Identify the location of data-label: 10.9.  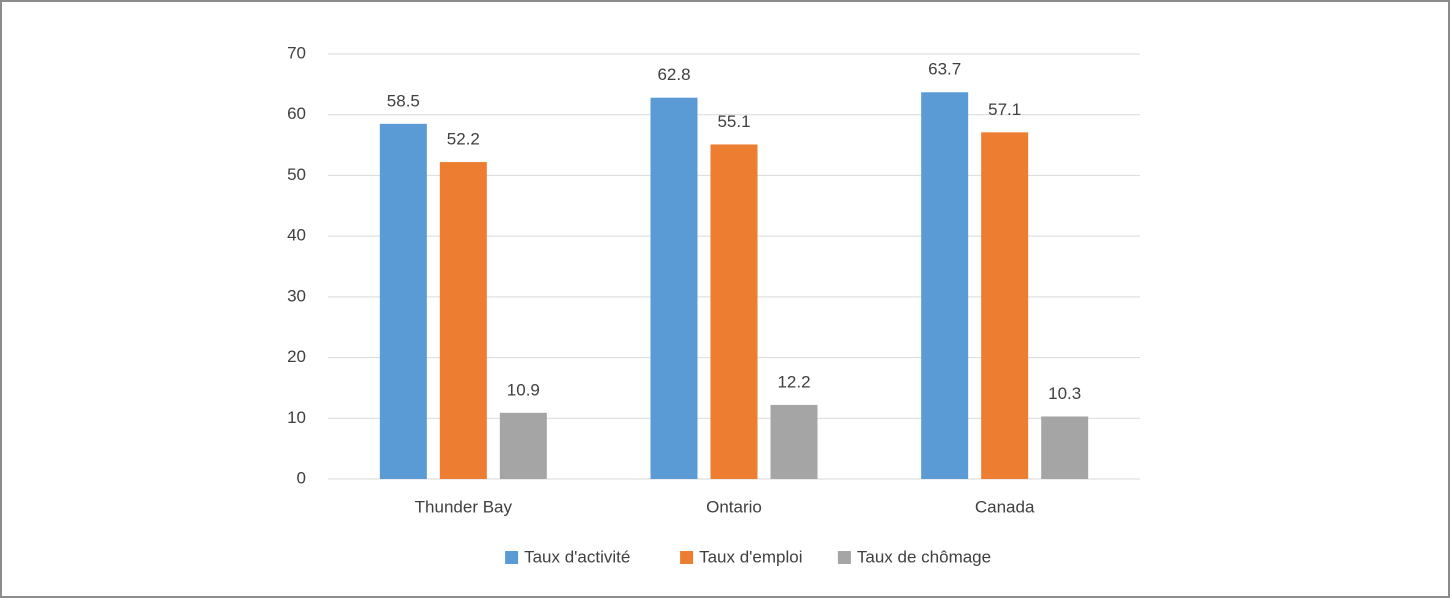
(523, 389).